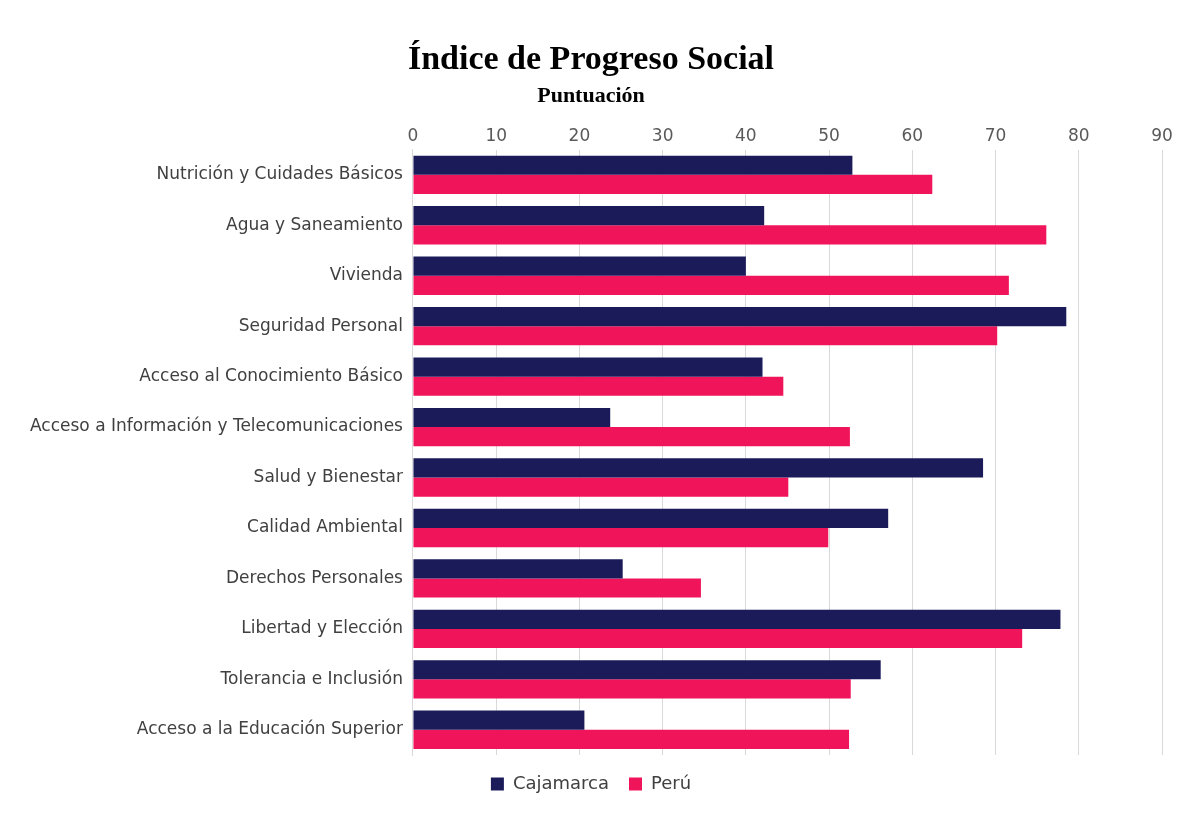 This screenshot has width=1192, height=818. Describe the element at coordinates (912, 134) in the screenshot. I see `x-tick-label: 60` at that location.